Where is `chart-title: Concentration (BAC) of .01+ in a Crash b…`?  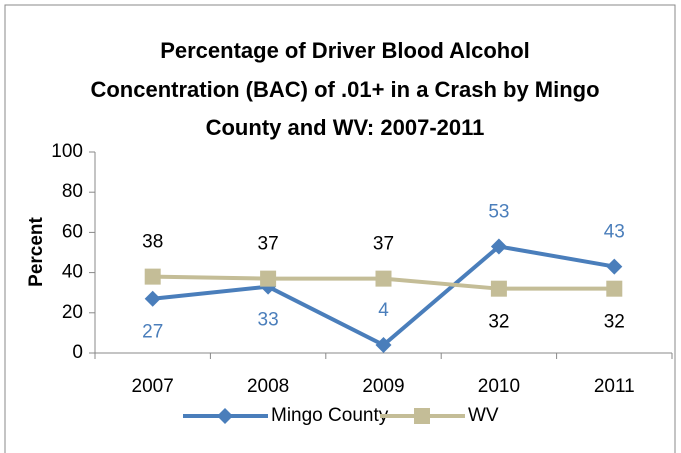 chart-title: Concentration (BAC) of .01+ in a Crash b… is located at coordinates (344, 89).